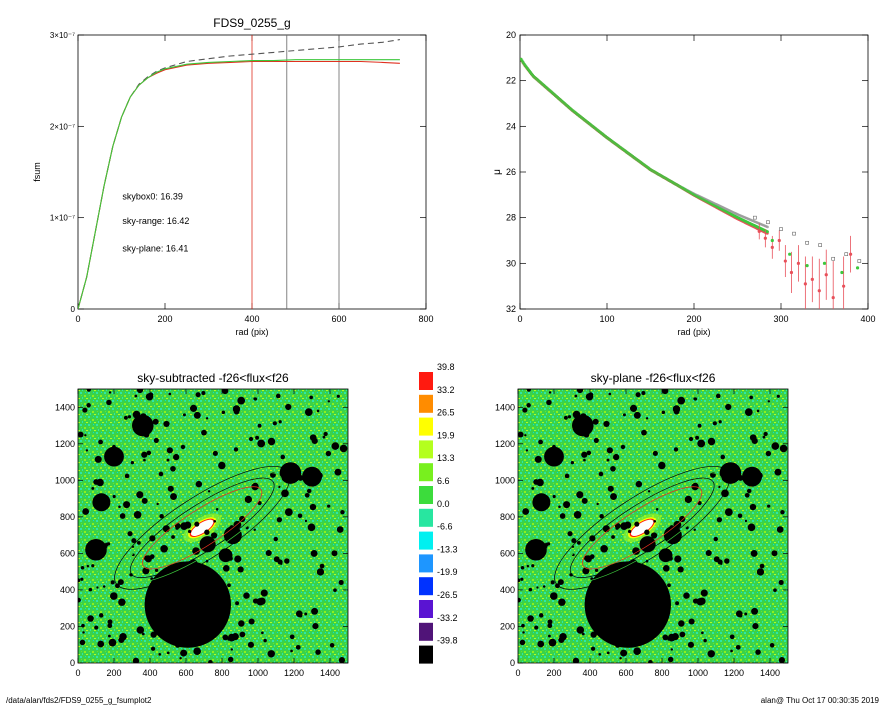 This screenshot has height=708, width=885. I want to click on y-tick-label: 2×10⁻⁷, so click(62, 126).